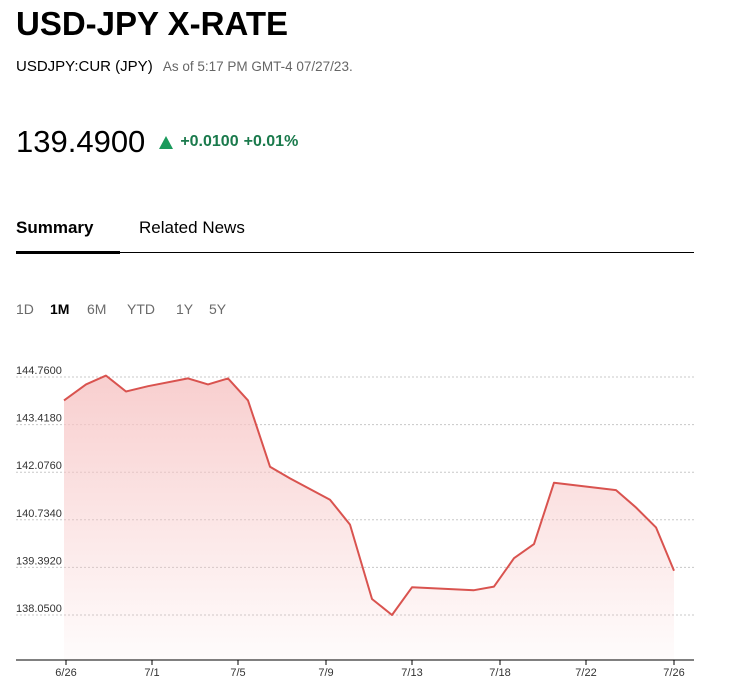 The width and height of the screenshot is (746, 697). What do you see at coordinates (39, 514) in the screenshot?
I see `y-tick-label: 140.7340` at bounding box center [39, 514].